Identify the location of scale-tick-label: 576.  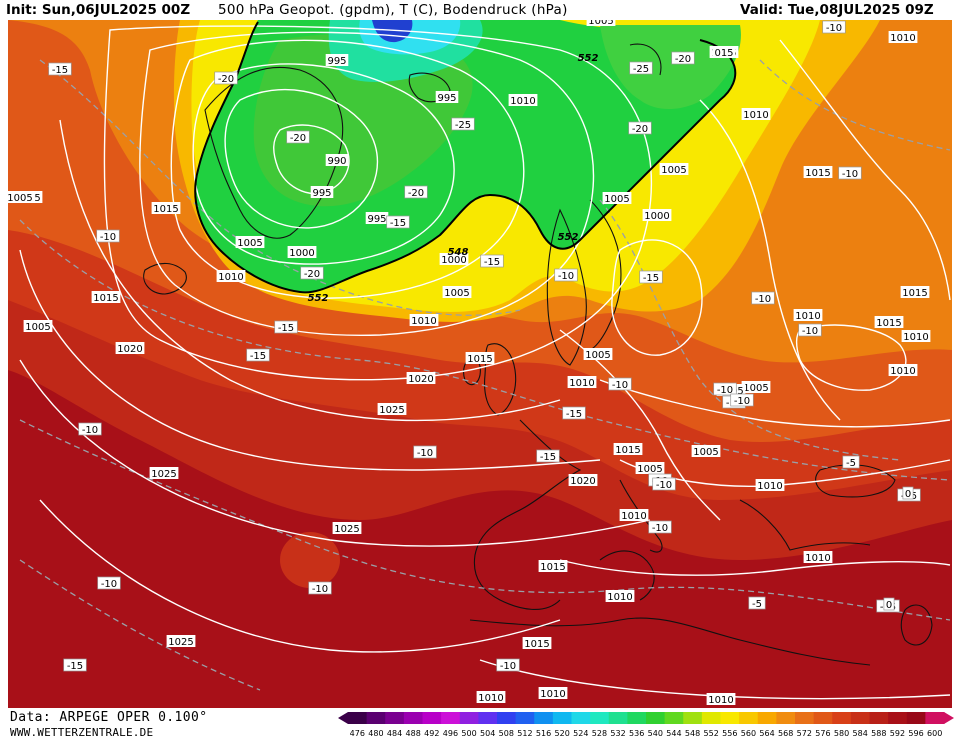
(822, 733).